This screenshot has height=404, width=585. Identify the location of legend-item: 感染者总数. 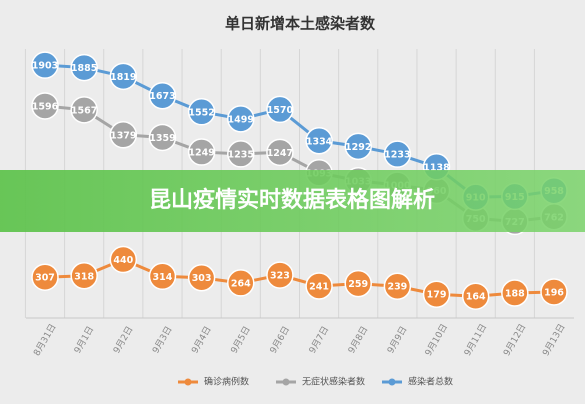
(417, 382).